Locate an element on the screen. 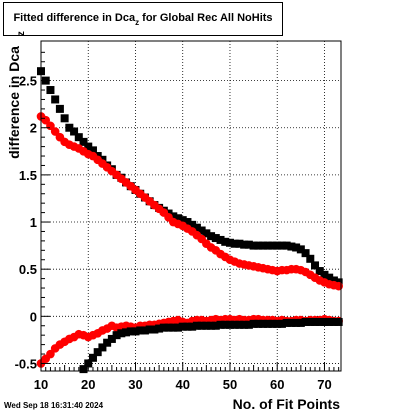  chart-title-subscript: z is located at coordinates (137, 22).